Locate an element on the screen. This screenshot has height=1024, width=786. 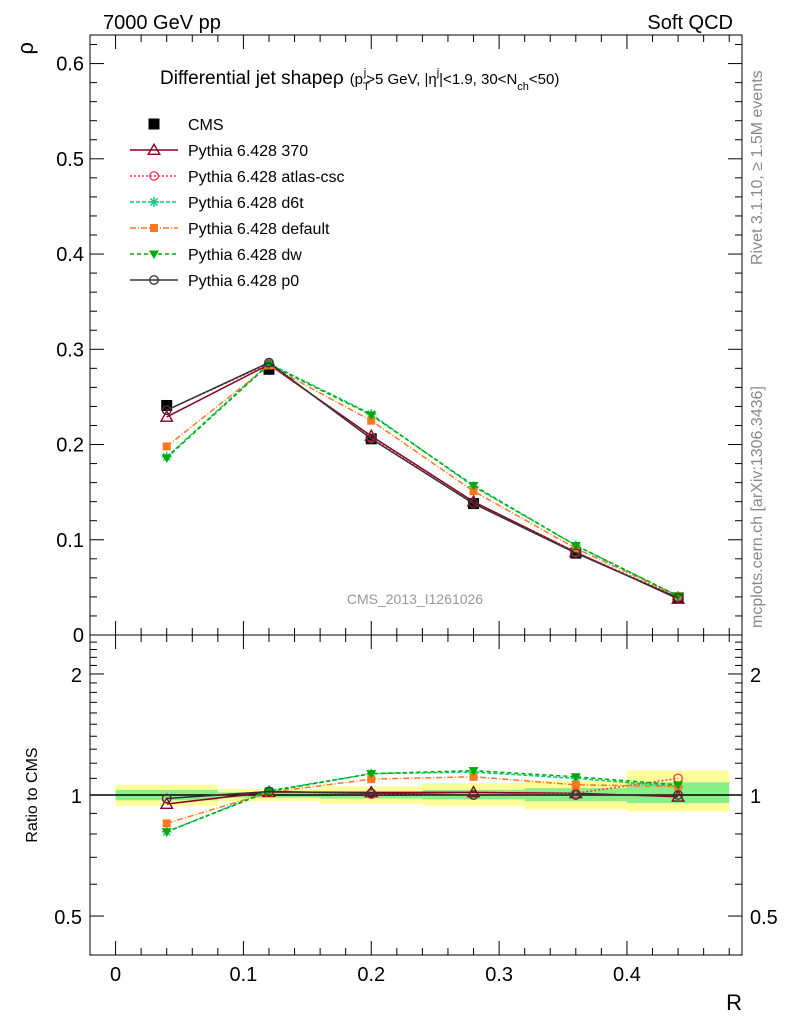
mcplots-label: mcplots.cern.ch [arXiv:1306.3436] is located at coordinates (757, 507).